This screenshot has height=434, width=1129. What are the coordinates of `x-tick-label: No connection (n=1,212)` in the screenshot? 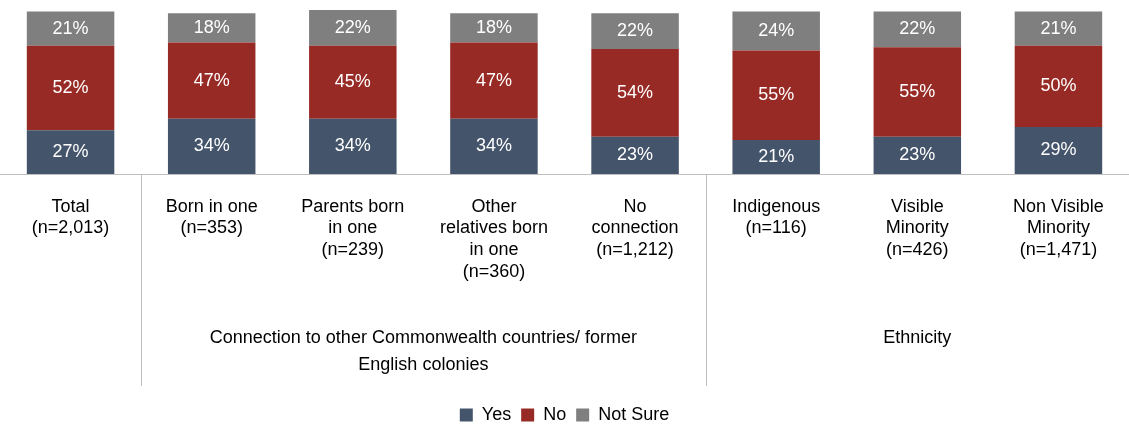 It's located at (635, 227).